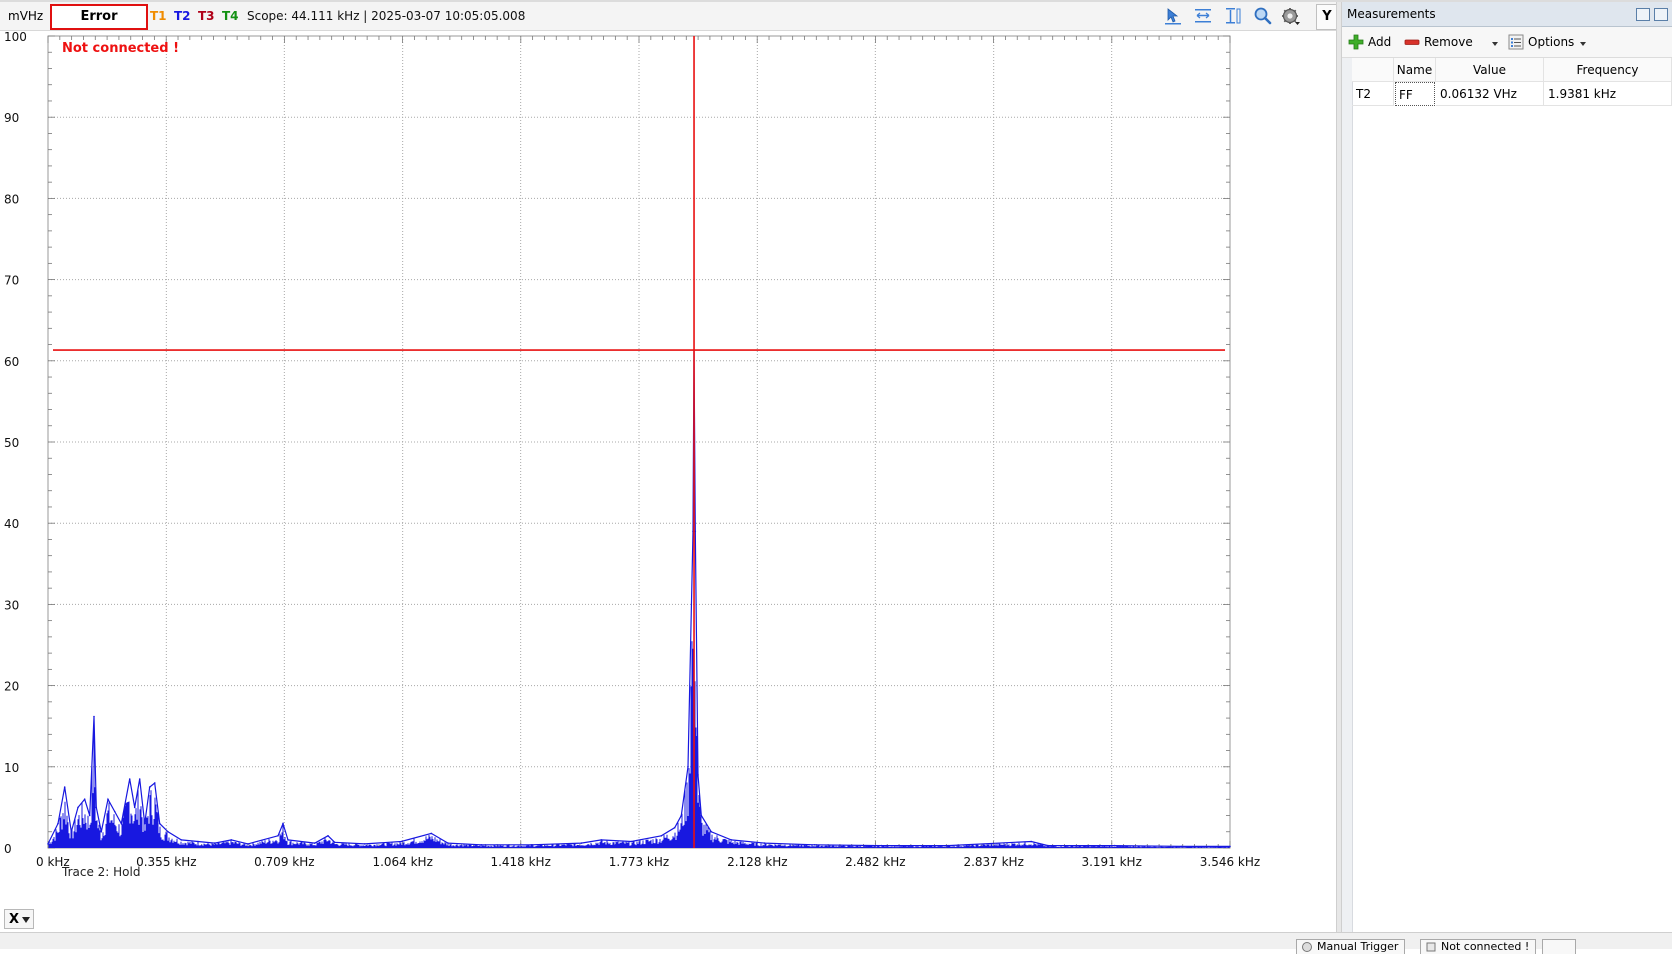  Describe the element at coordinates (120, 48) in the screenshot. I see `not-connected-warning: Not connected !` at that location.